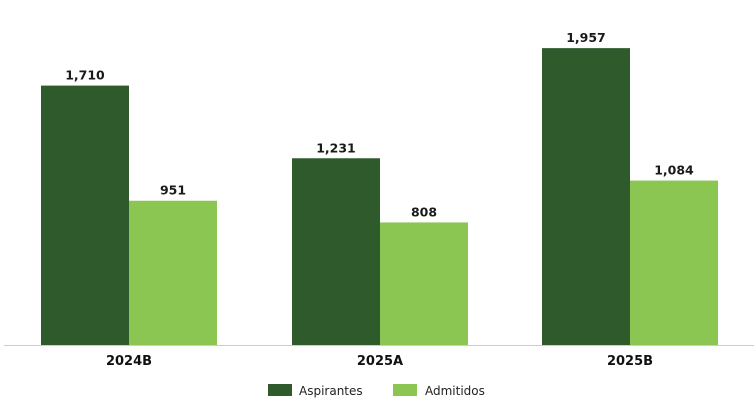  I want to click on data-label-aspirantes-2024b: 1,710, so click(85, 75).